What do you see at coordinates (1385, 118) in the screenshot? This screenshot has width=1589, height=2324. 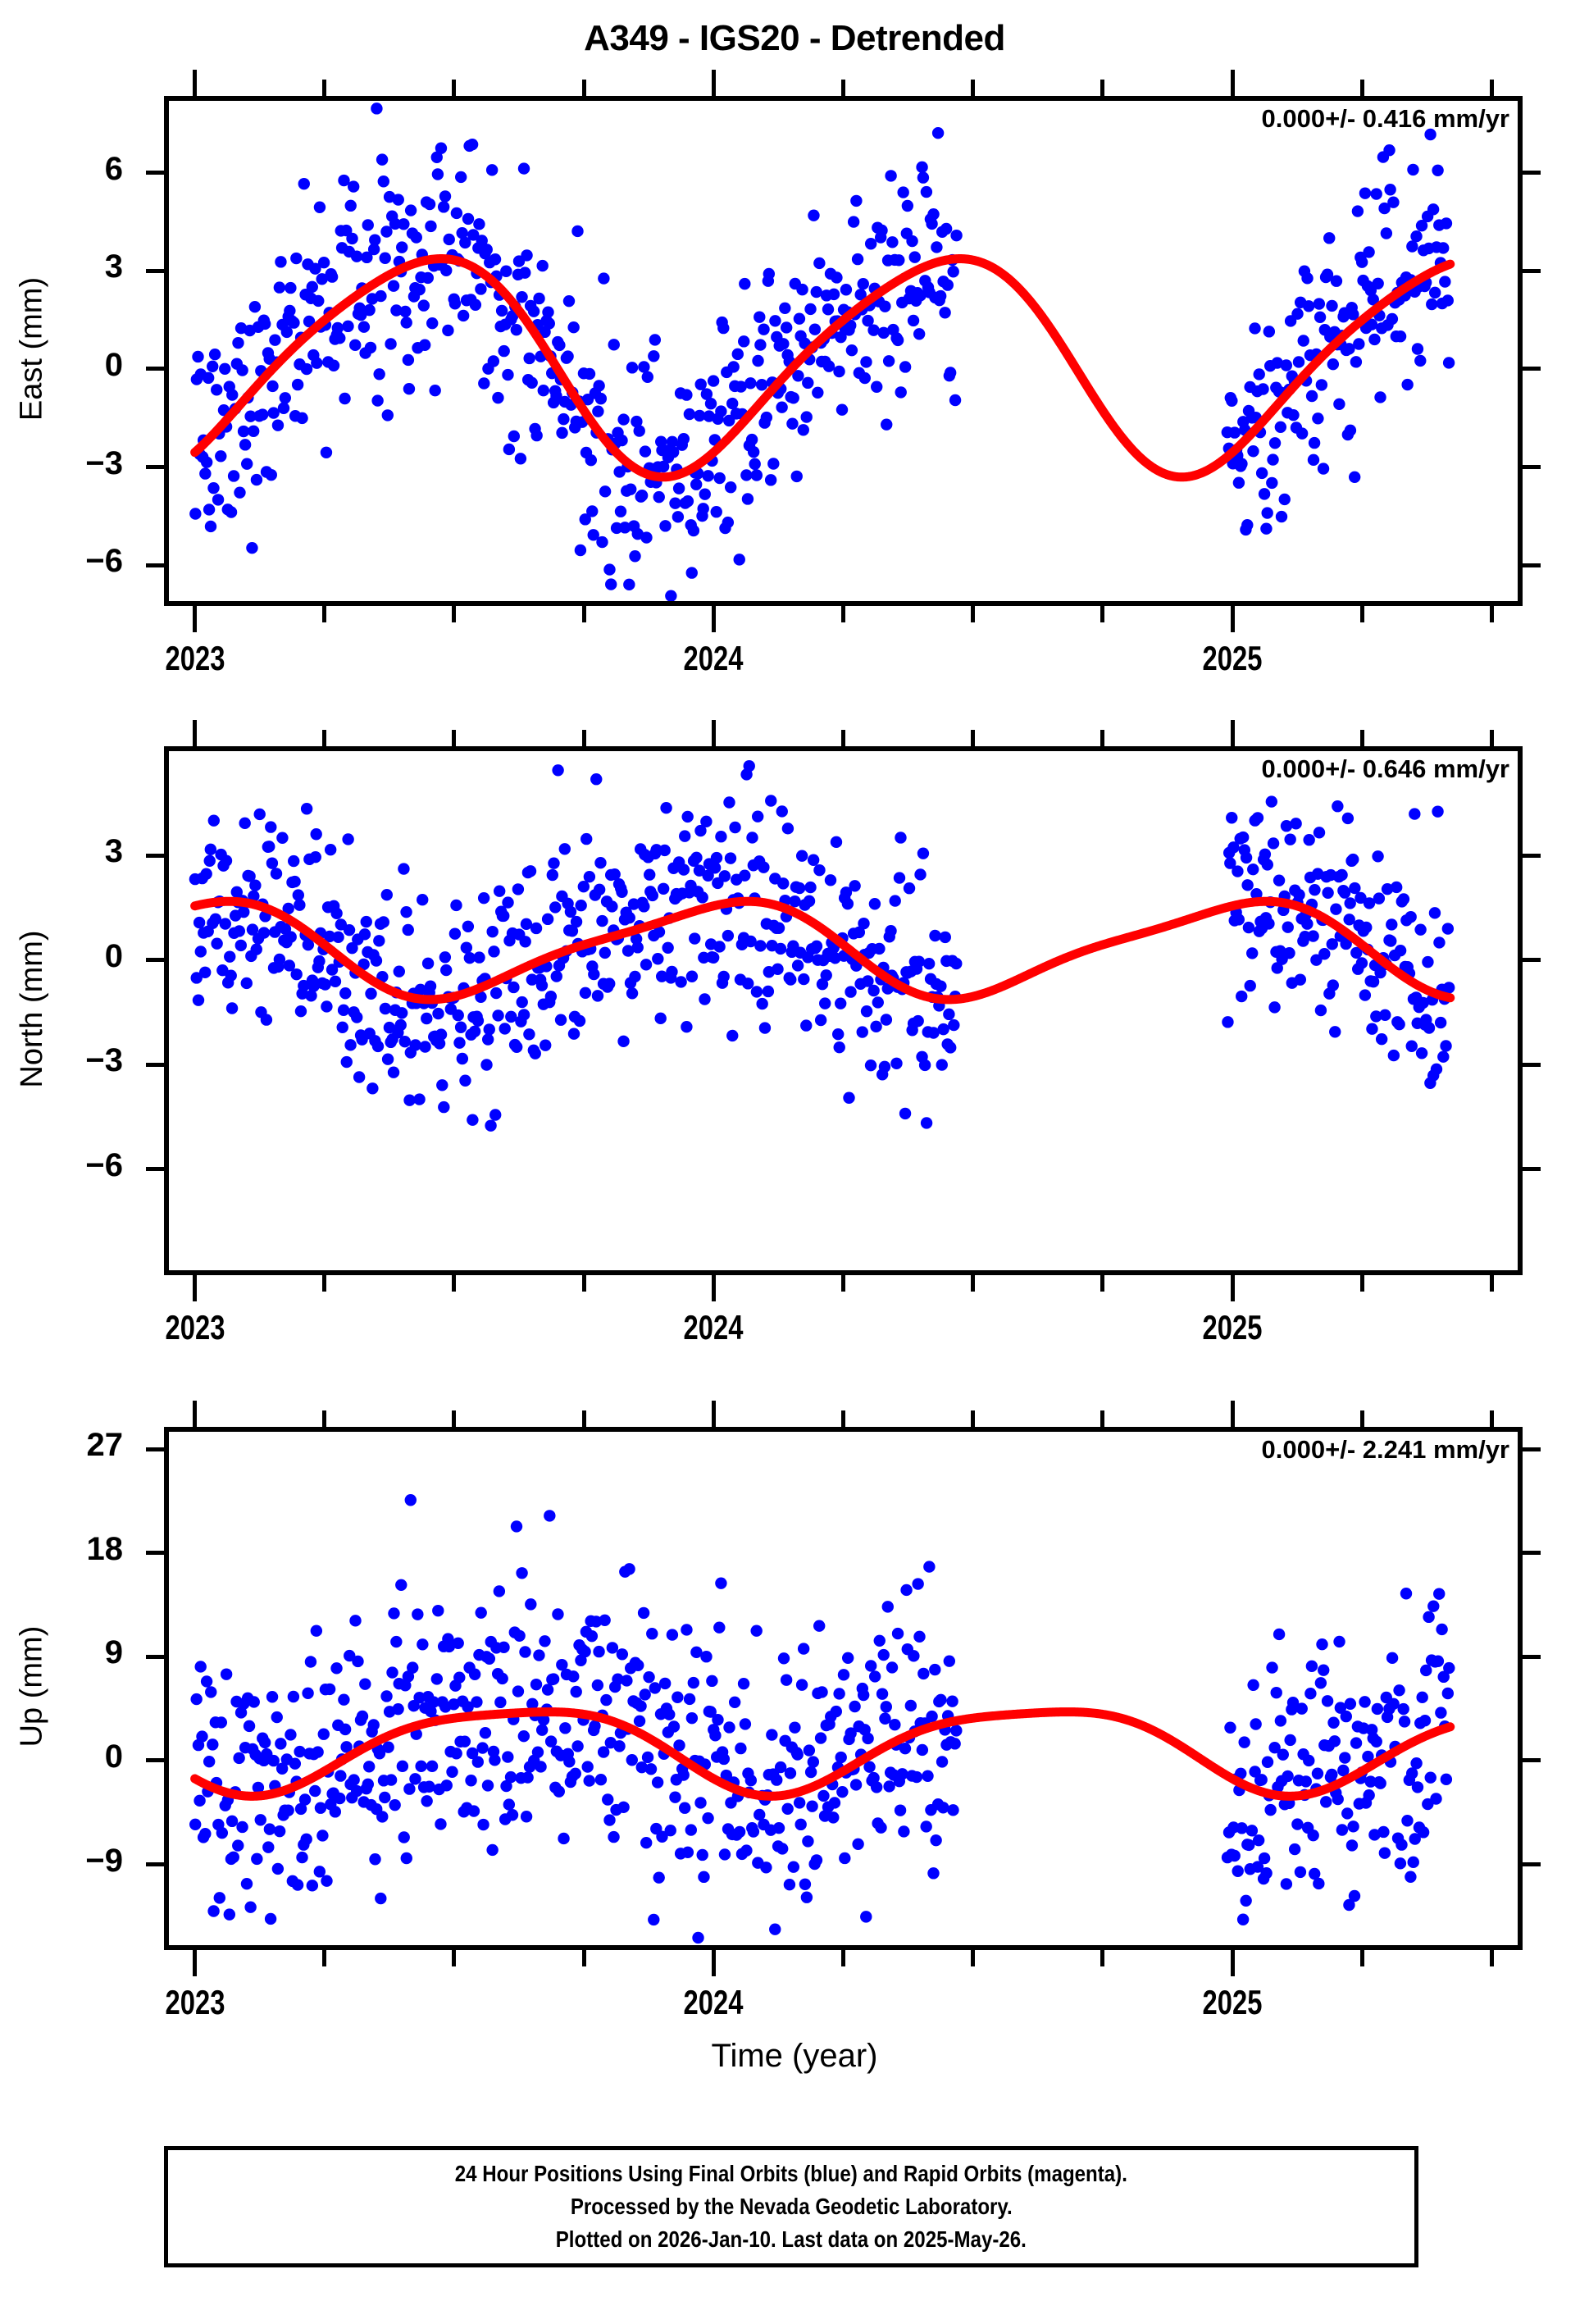 I see `east-rate-annotation: 0.000+/- 0.416 mm/yr` at bounding box center [1385, 118].